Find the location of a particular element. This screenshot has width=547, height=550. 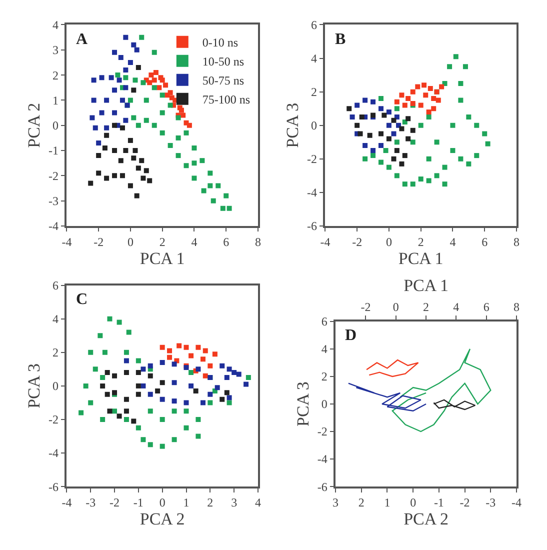

x-tick-label: -3 is located at coordinates (491, 503).